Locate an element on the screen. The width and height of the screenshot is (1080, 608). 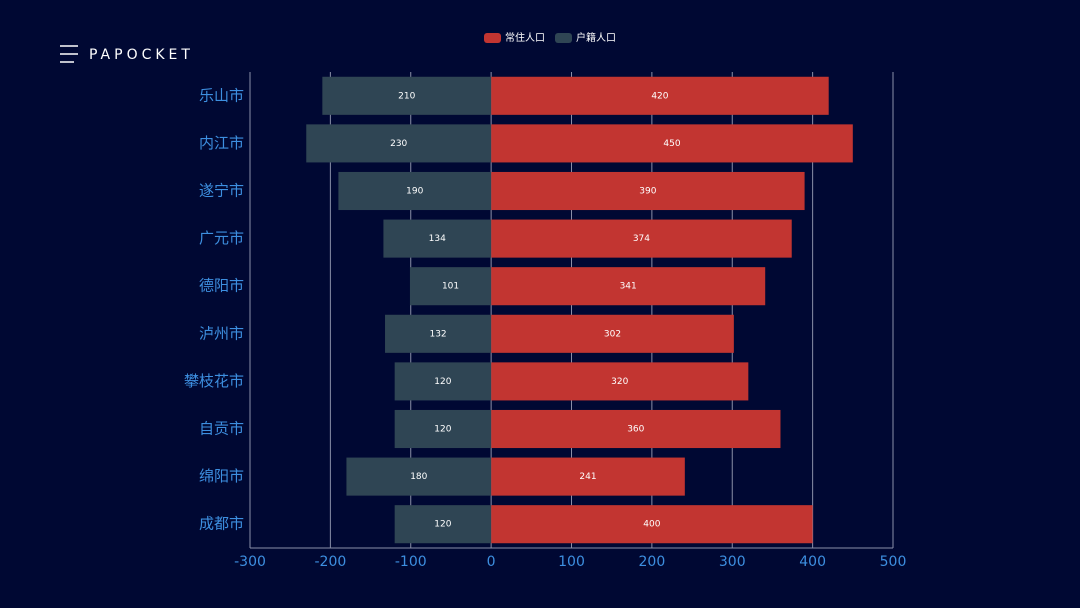
y-tick-label: 自贡市 is located at coordinates (221, 429).